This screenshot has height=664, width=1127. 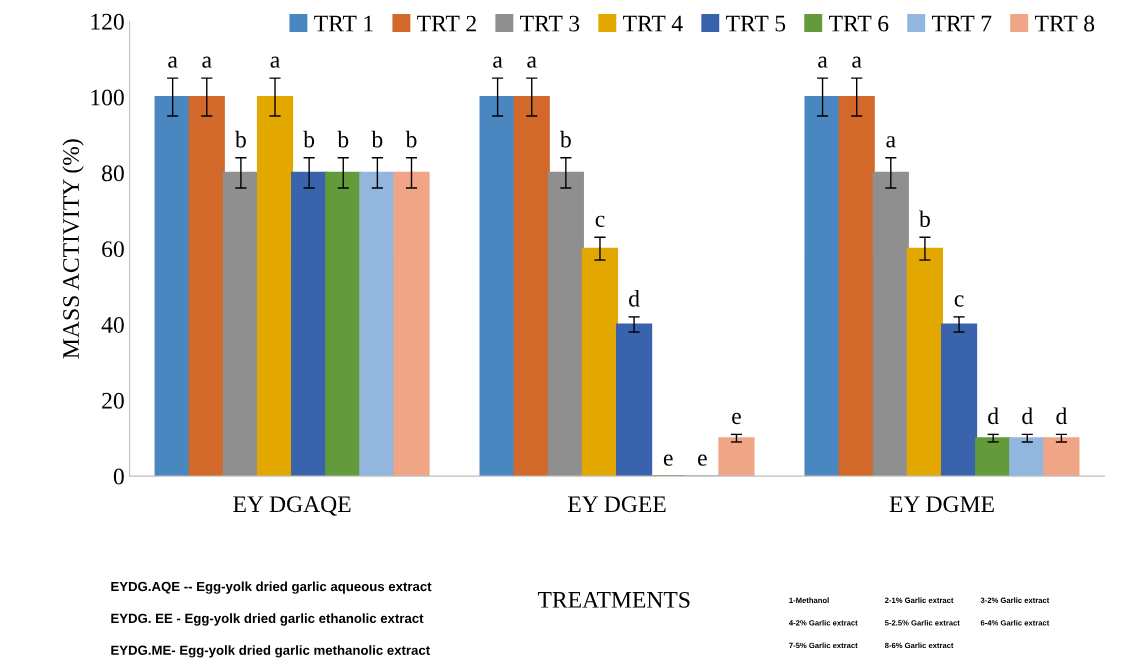 I want to click on legend-label: TRT 4, so click(x=653, y=23).